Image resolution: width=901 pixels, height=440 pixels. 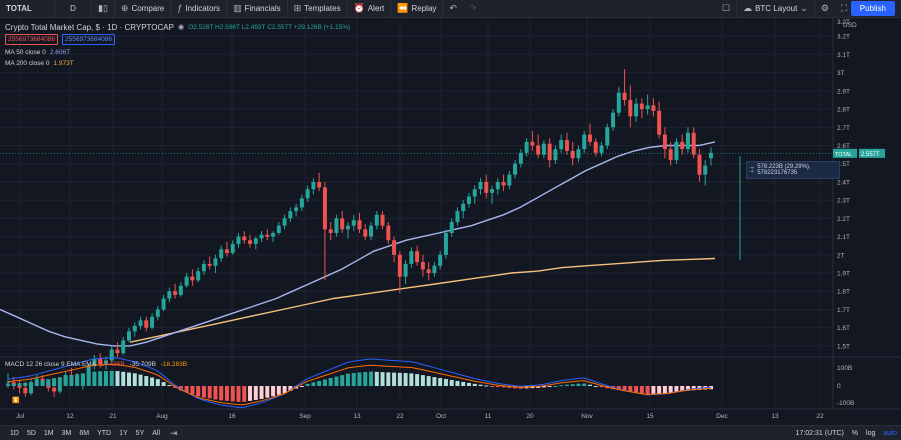 What do you see at coordinates (88, 39) in the screenshot?
I see `ask-box: 2556973684086` at bounding box center [88, 39].